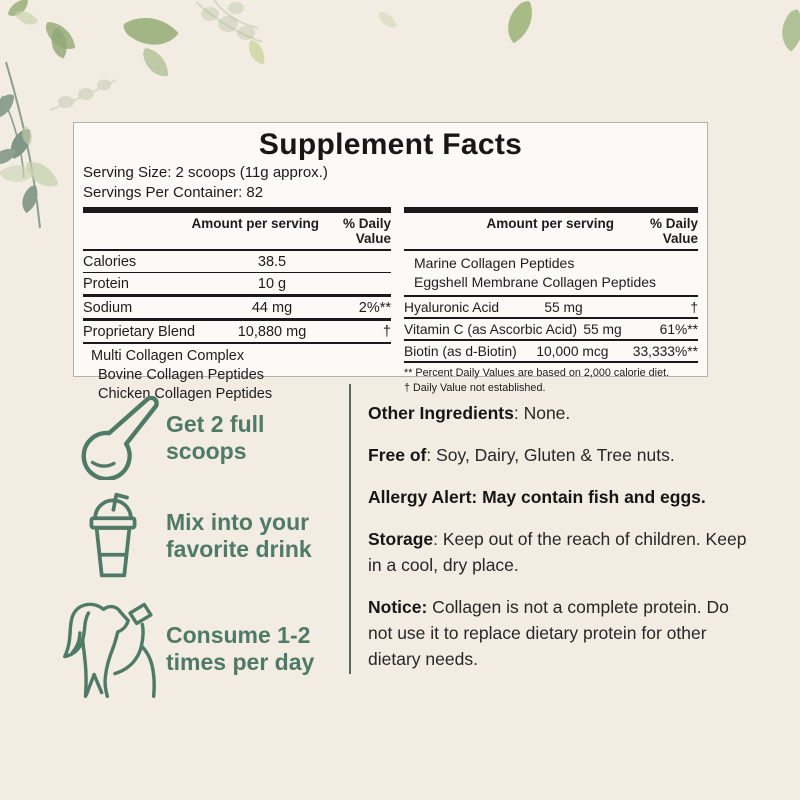  I want to click on facts-row-proprietary-blend: Proprietary Blend 10,880 mg †, so click(237, 332).